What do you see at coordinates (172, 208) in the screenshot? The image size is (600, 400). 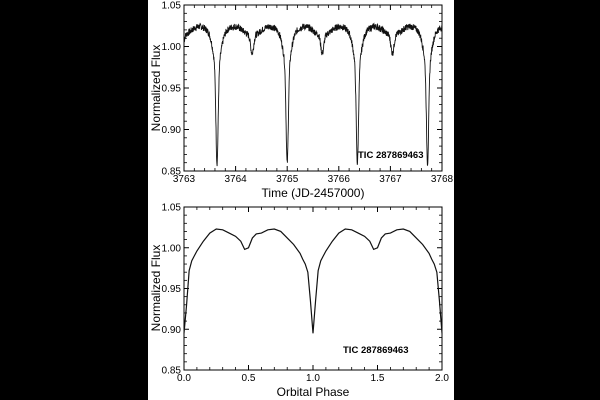 I see `bottom-y-tick-label: 1.05` at bounding box center [172, 208].